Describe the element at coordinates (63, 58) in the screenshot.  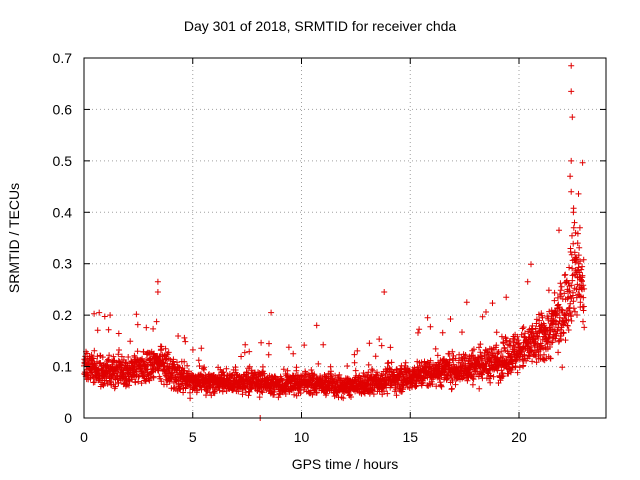
I see `y-tick-label: 0.7` at that location.